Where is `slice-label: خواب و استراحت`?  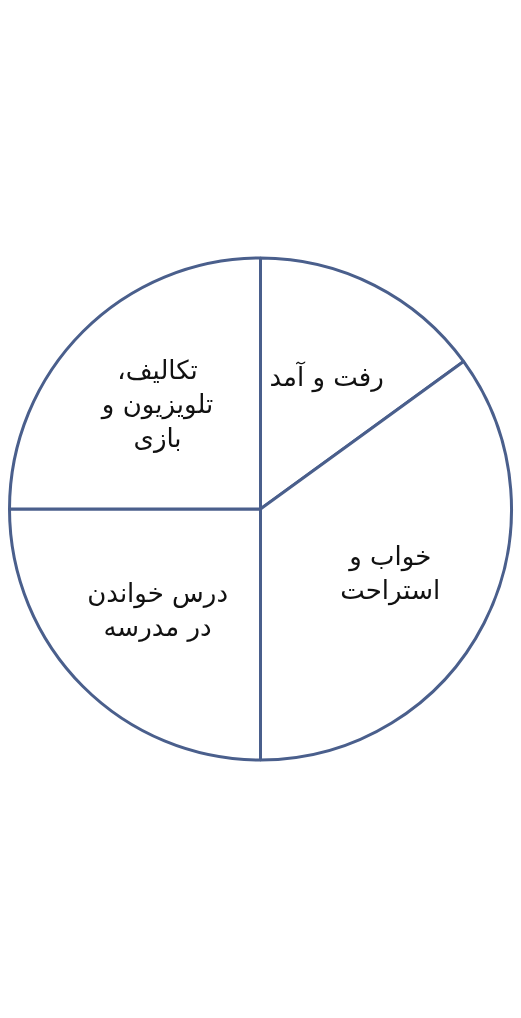
slice-label: خواب و استراحت is located at coordinates (390, 573).